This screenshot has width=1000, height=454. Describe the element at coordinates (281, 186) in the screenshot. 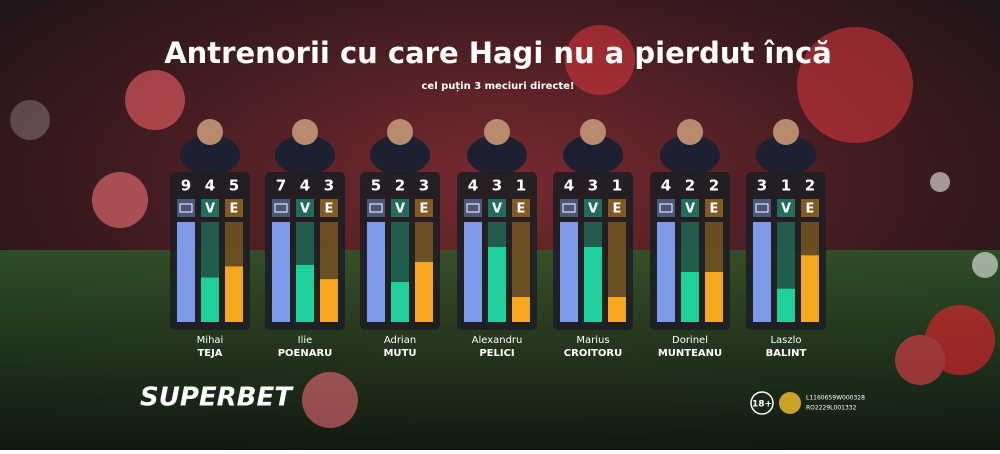

I see `value-label: 7` at that location.